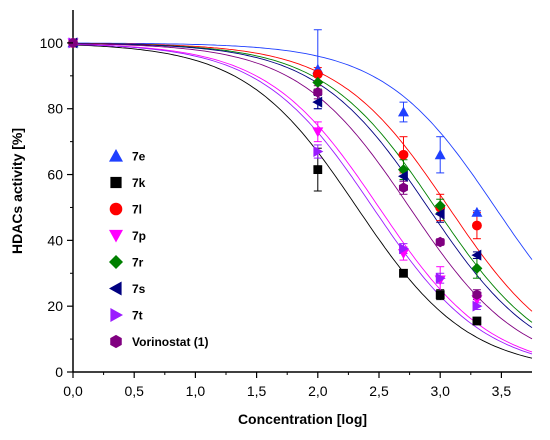 This screenshot has height=440, width=550. I want to click on y-tick-label: 100, so click(52, 43).